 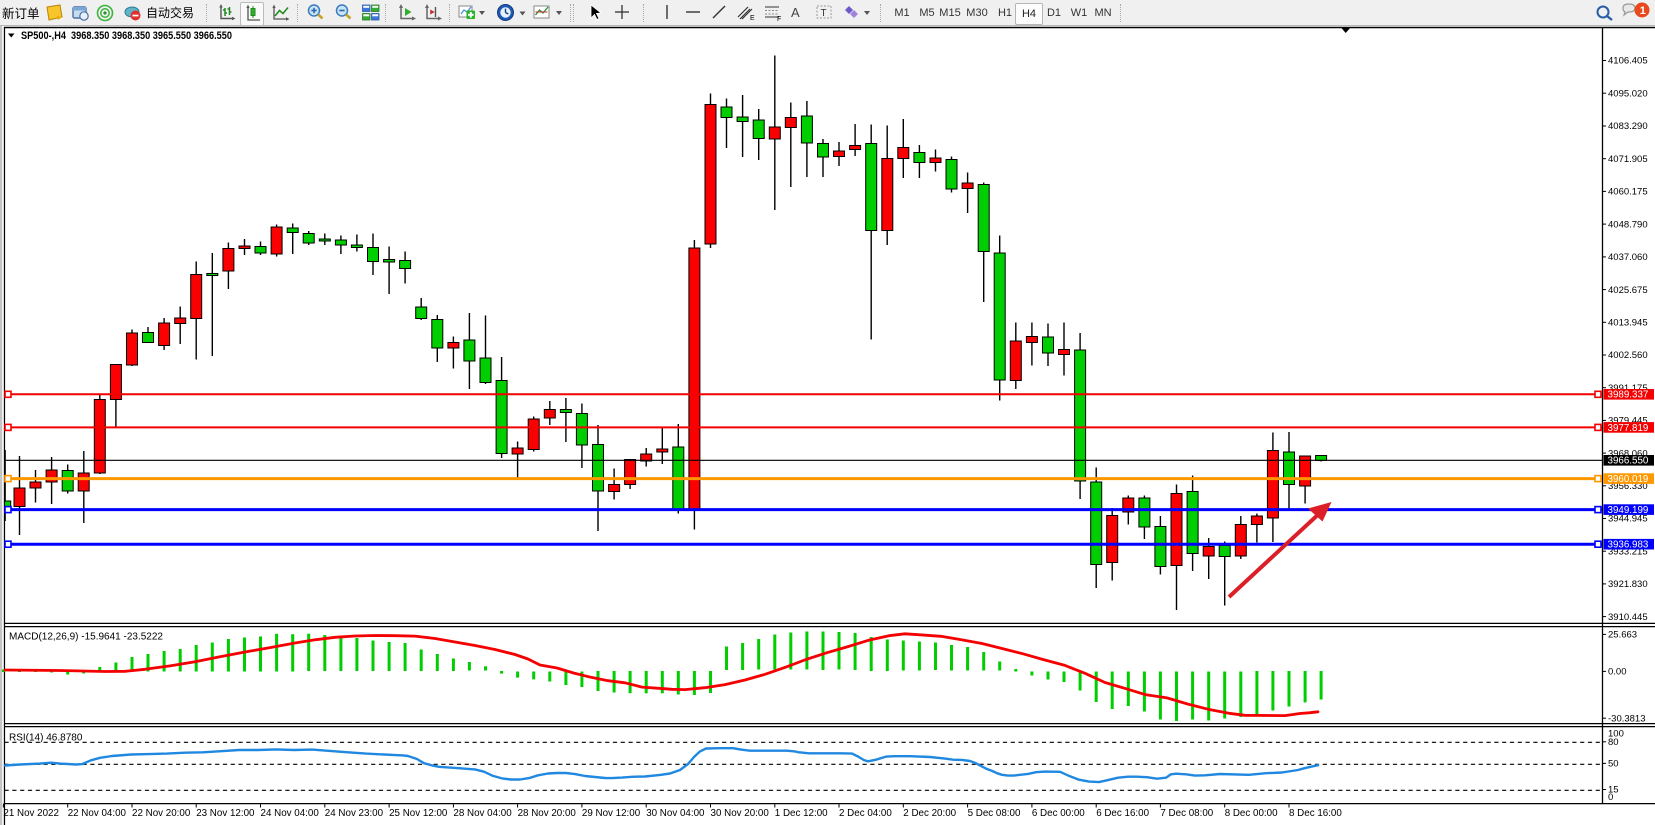 What do you see at coordinates (1628, 159) in the screenshot?
I see `svg-text: 4071.905` at bounding box center [1628, 159].